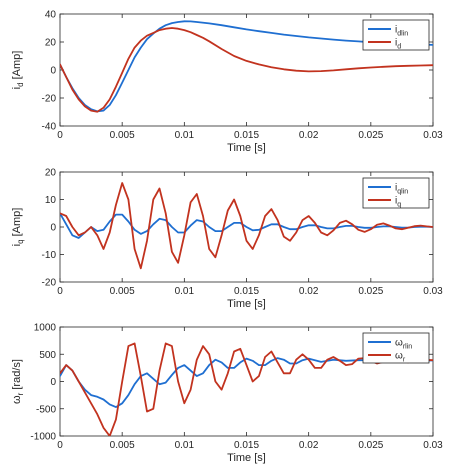  Describe the element at coordinates (49, 127) in the screenshot. I see `y-tick-label: -40` at that location.